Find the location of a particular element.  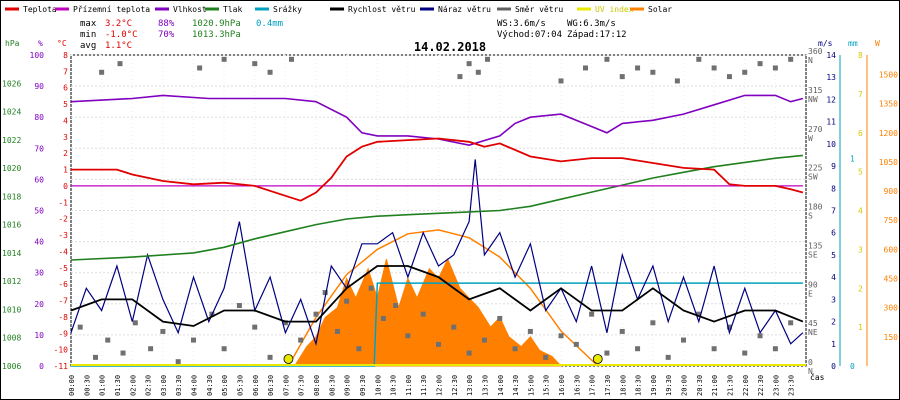

tick-temp-8: -3 is located at coordinates (63, 235).